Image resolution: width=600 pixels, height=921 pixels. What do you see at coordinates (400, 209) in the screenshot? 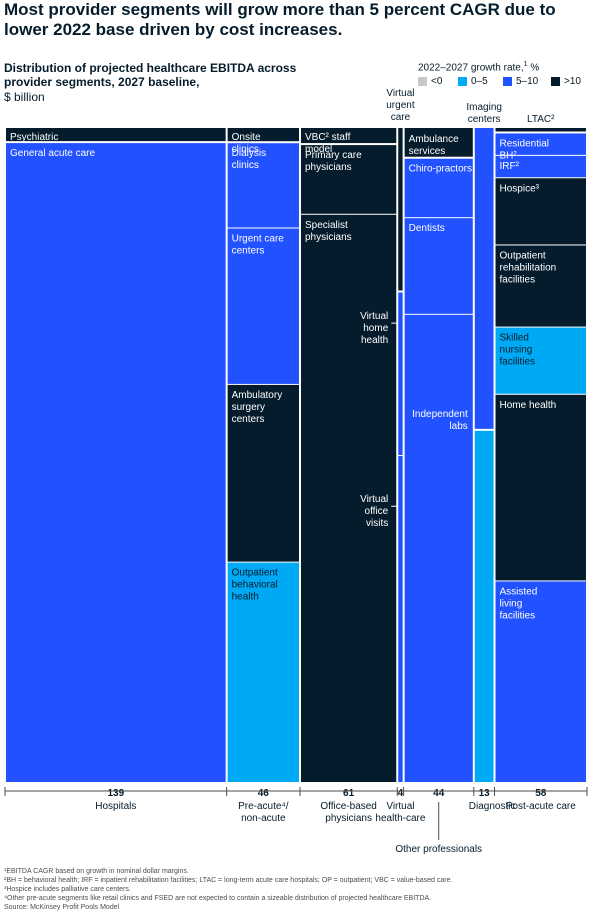
I see `segment-virtual-health-care-virtual-urgent-care` at bounding box center [400, 209].